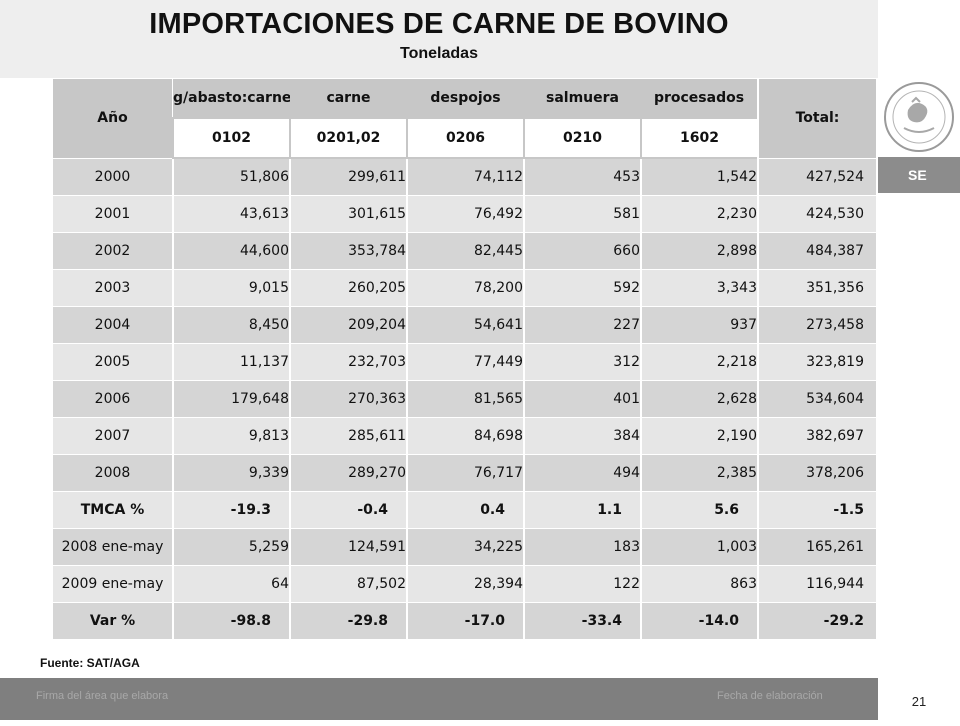 The width and height of the screenshot is (960, 726). I want to click on table-cell: 5,259, so click(231, 547).